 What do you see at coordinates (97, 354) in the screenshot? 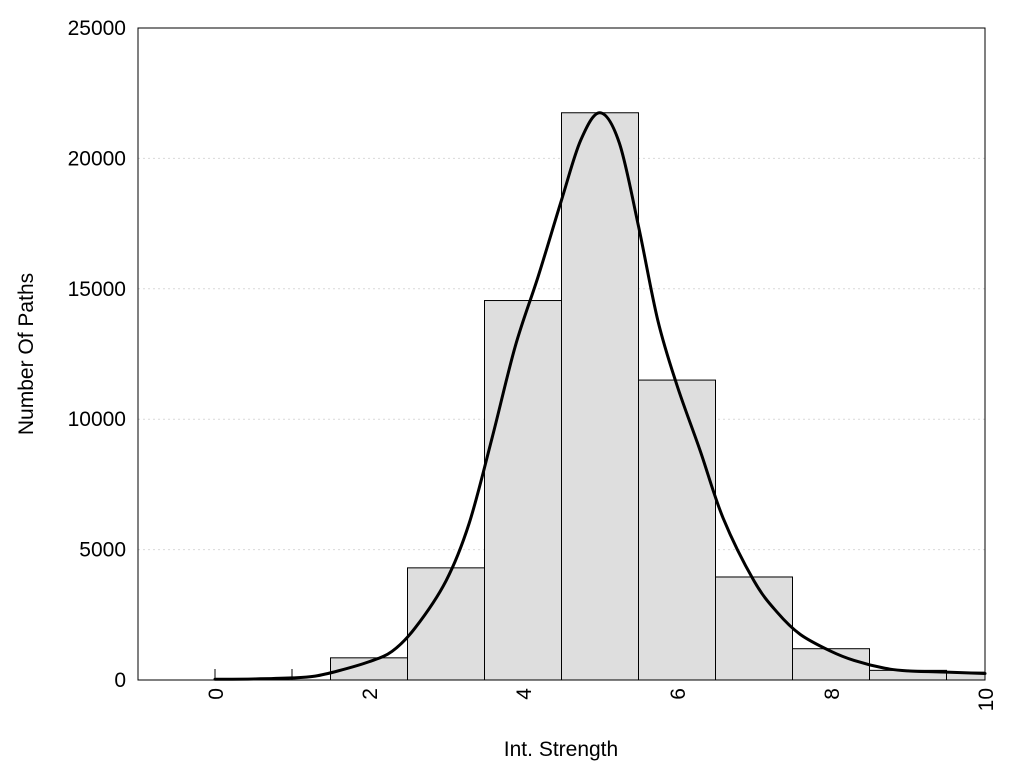
I see `y-axis-ticks: 0 5000 10000 15000 20000 25000` at bounding box center [97, 354].